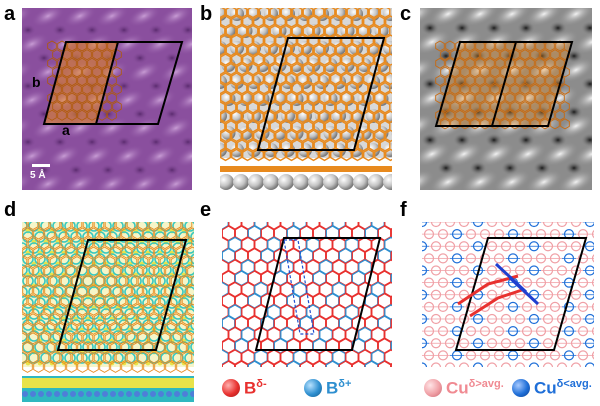 The height and width of the screenshot is (406, 600). I want to click on pink-sphere-icon, so click(433, 388).